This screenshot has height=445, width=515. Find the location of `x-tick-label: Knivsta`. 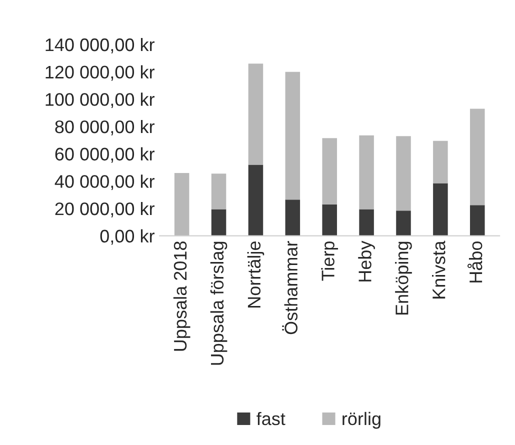

x-tick-label: Knivsta is located at coordinates (439, 269).